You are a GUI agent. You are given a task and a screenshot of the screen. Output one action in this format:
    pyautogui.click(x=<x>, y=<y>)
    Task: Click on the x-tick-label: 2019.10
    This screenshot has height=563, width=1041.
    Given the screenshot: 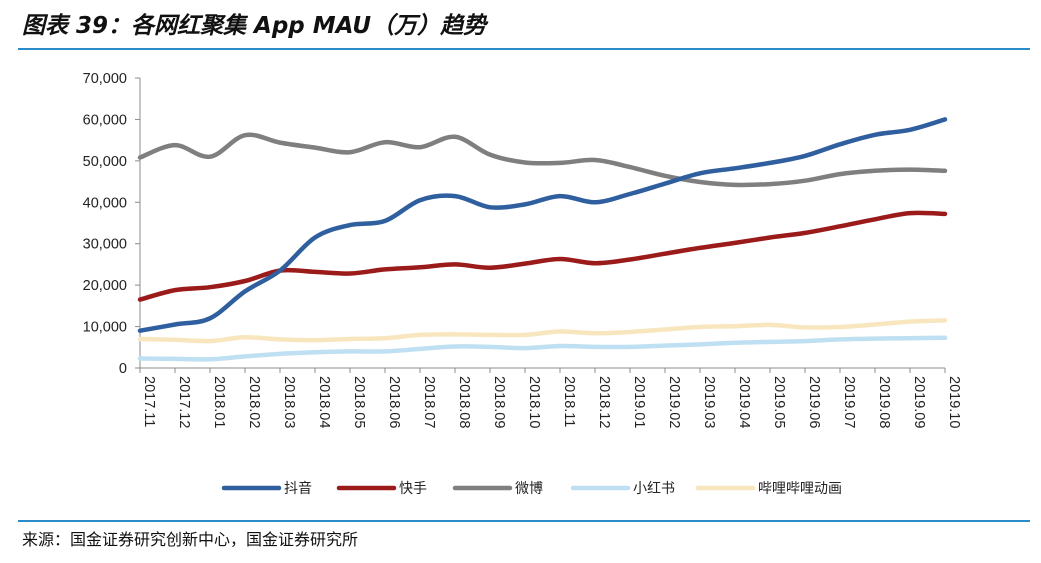 What is the action you would take?
    pyautogui.click(x=954, y=402)
    